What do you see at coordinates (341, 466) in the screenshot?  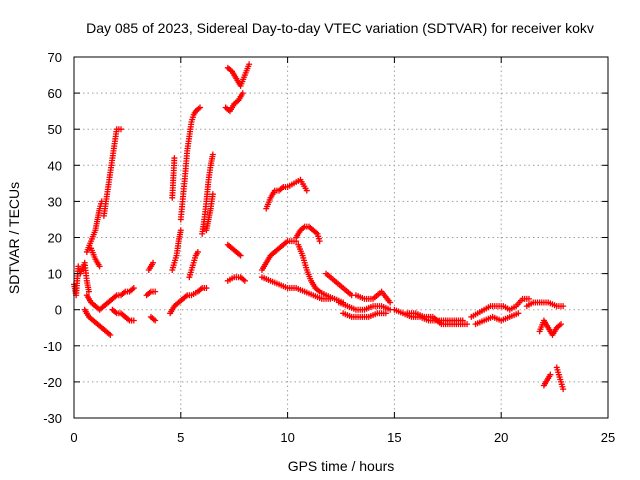 I see `x-axis-label: GPS time / hours` at bounding box center [341, 466].